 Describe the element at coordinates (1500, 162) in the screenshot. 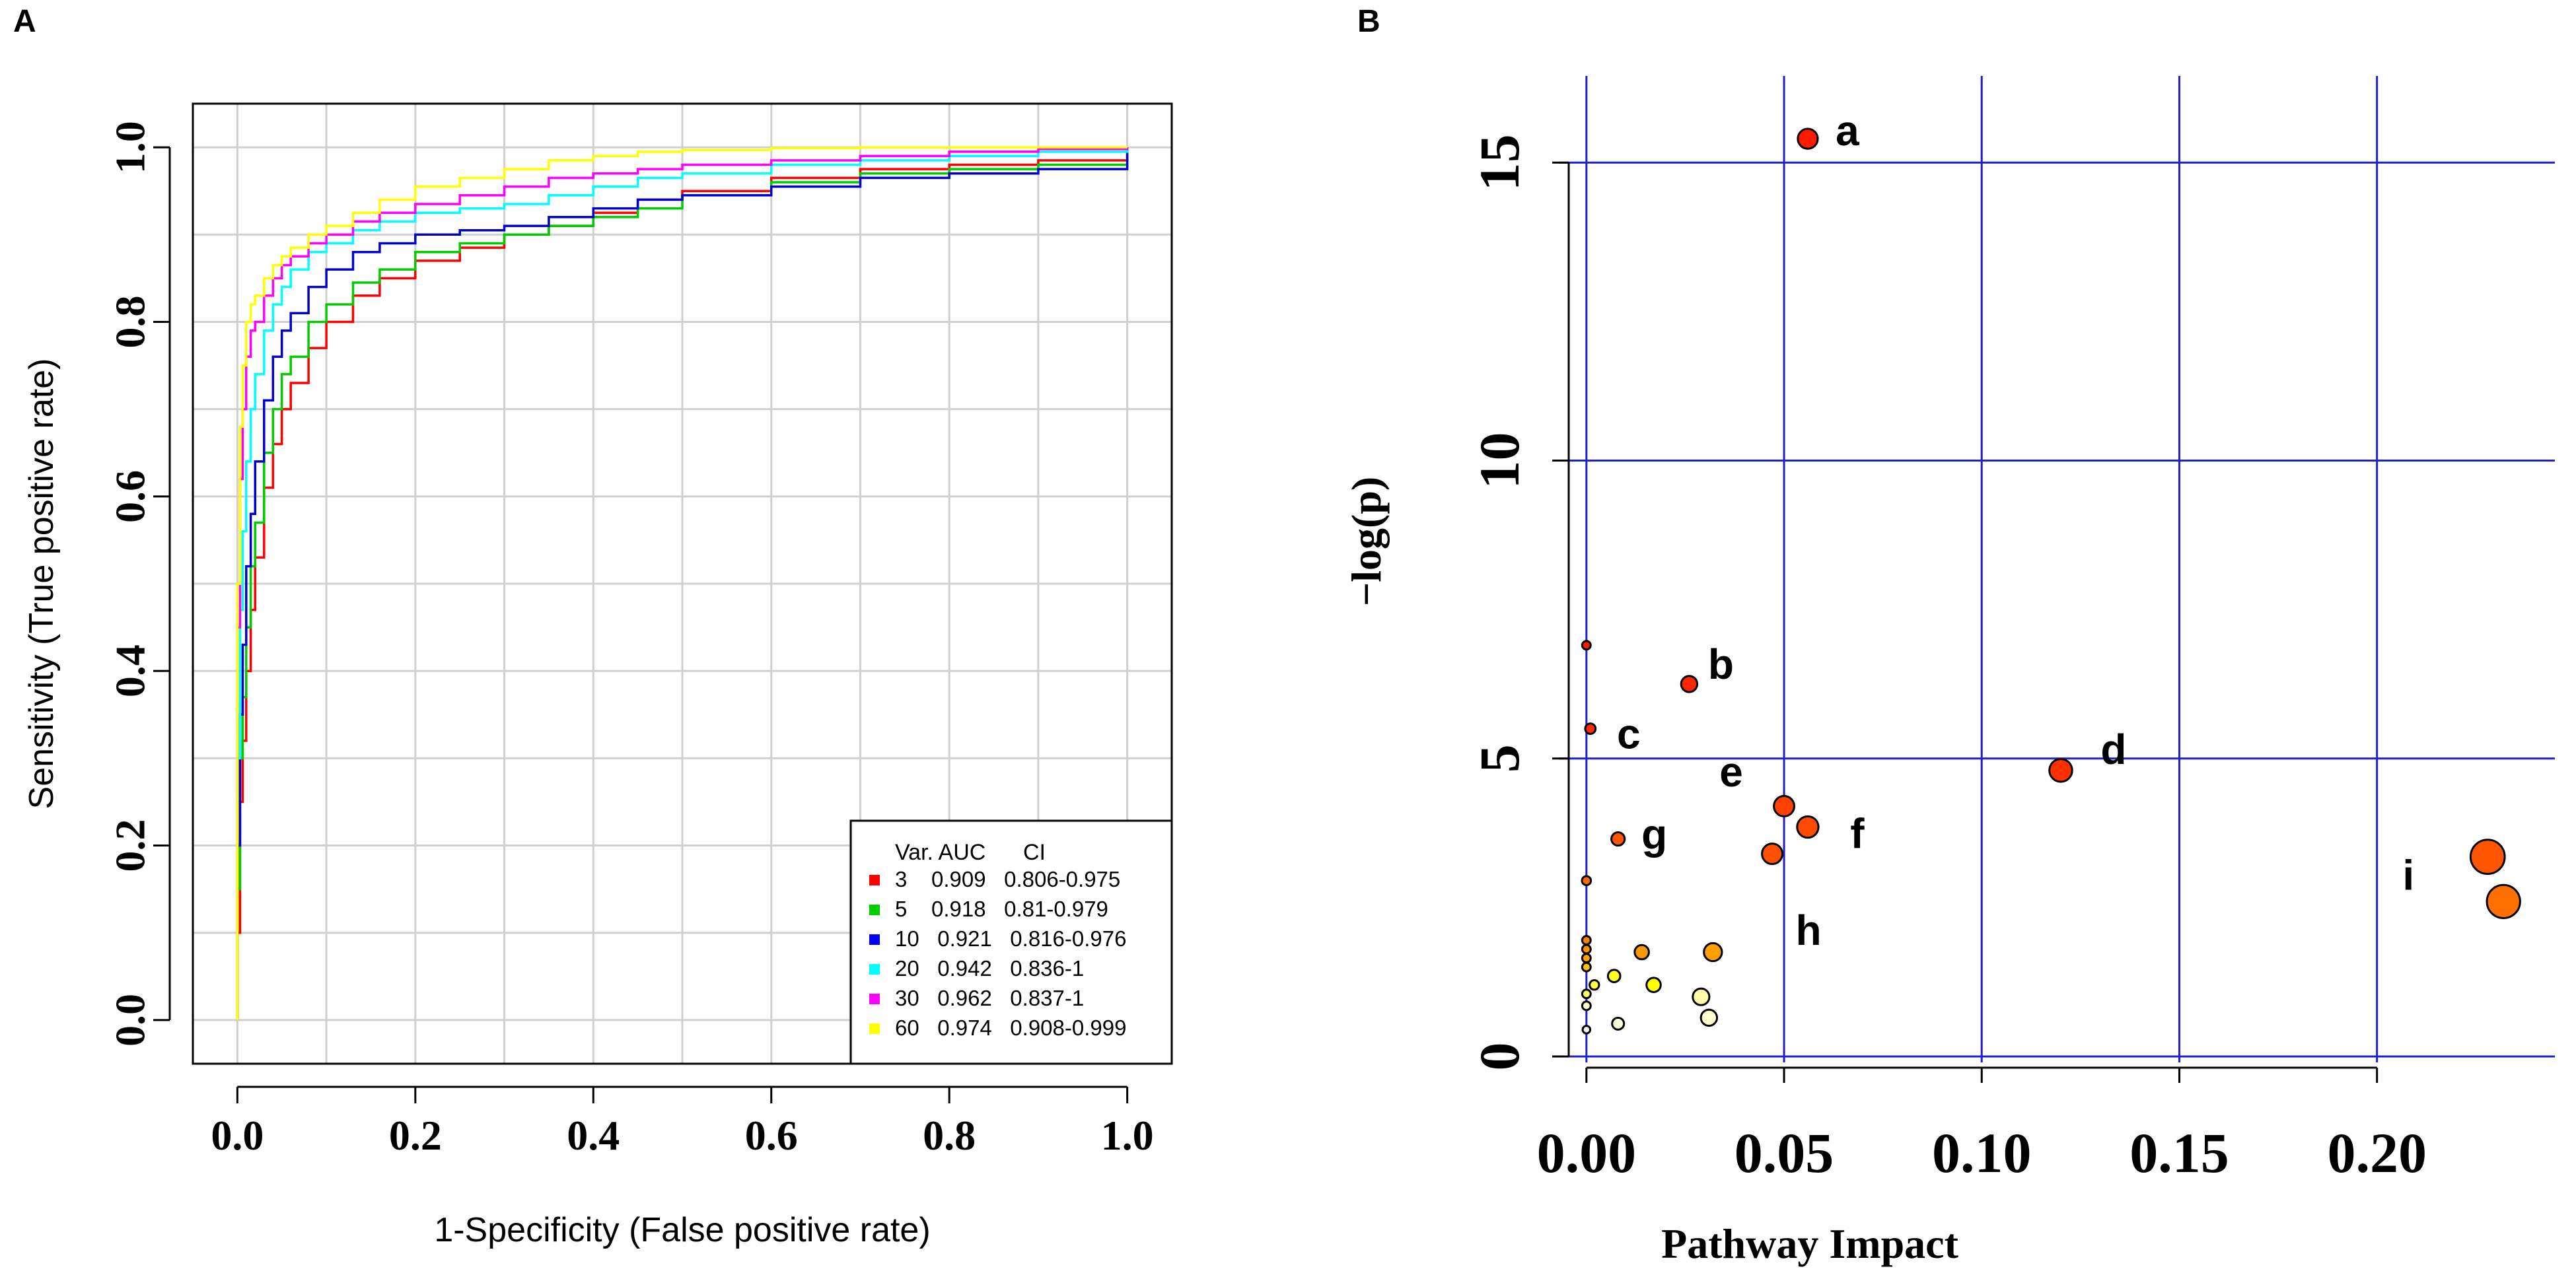

I see `pathway-y-tick-label: 15` at that location.